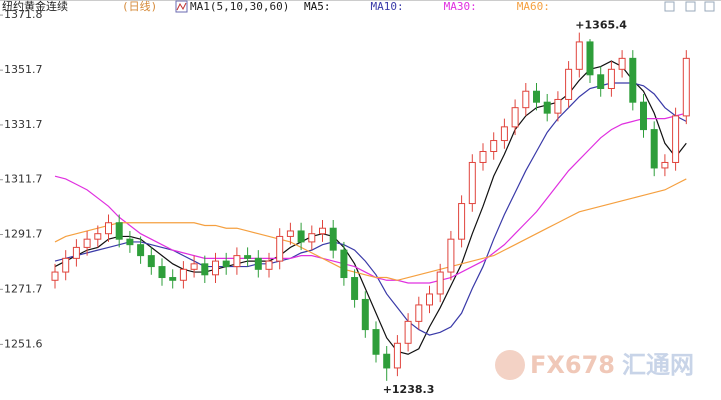  I want to click on y-tick-label: 1331.7, so click(23, 124).